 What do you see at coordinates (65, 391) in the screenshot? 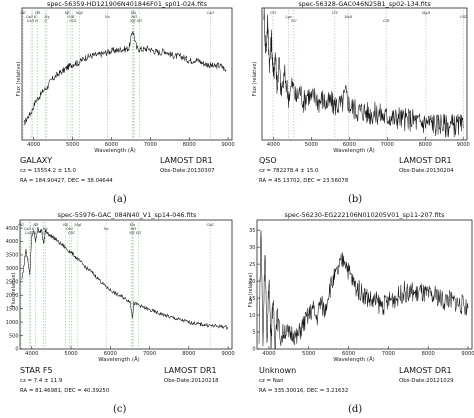
I see `coords: RA = 81.46981, DEC = 40.39250` at bounding box center [65, 391].